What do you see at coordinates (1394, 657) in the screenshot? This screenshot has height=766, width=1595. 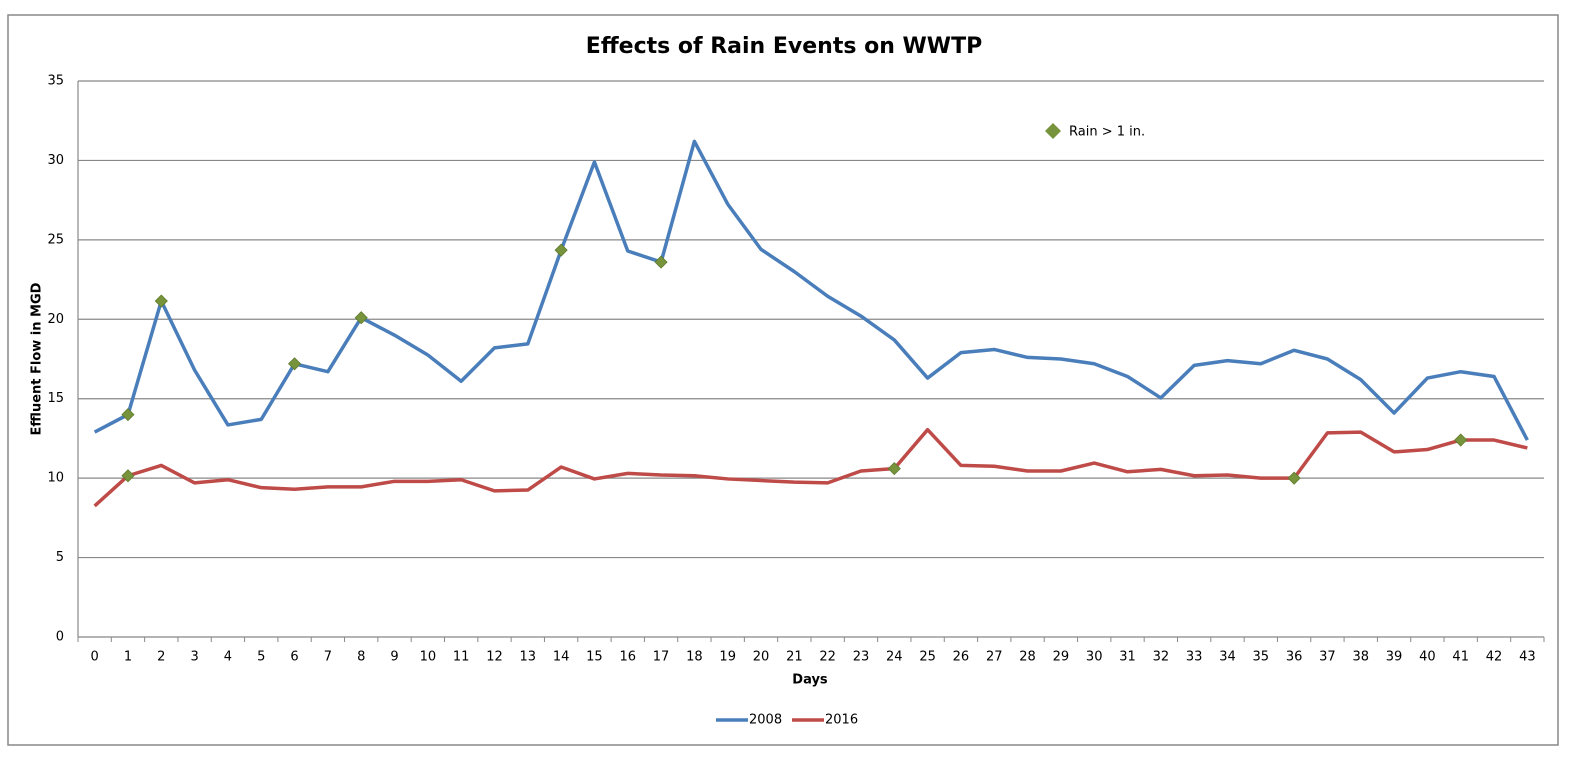 I see `x-tick-label: 39` at bounding box center [1394, 657].